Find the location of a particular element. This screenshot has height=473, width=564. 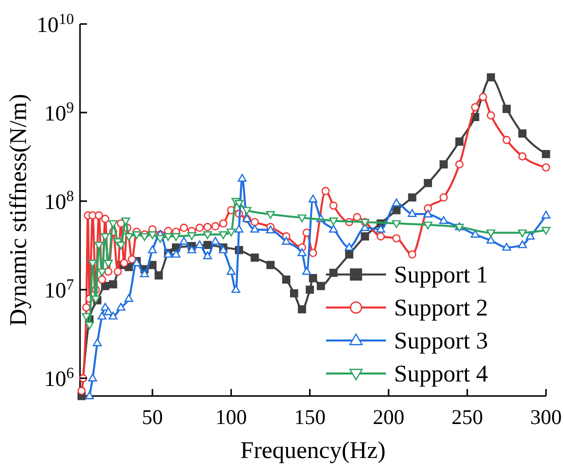

y-tick-label: 10$^{9}$ is located at coordinates (59, 112).